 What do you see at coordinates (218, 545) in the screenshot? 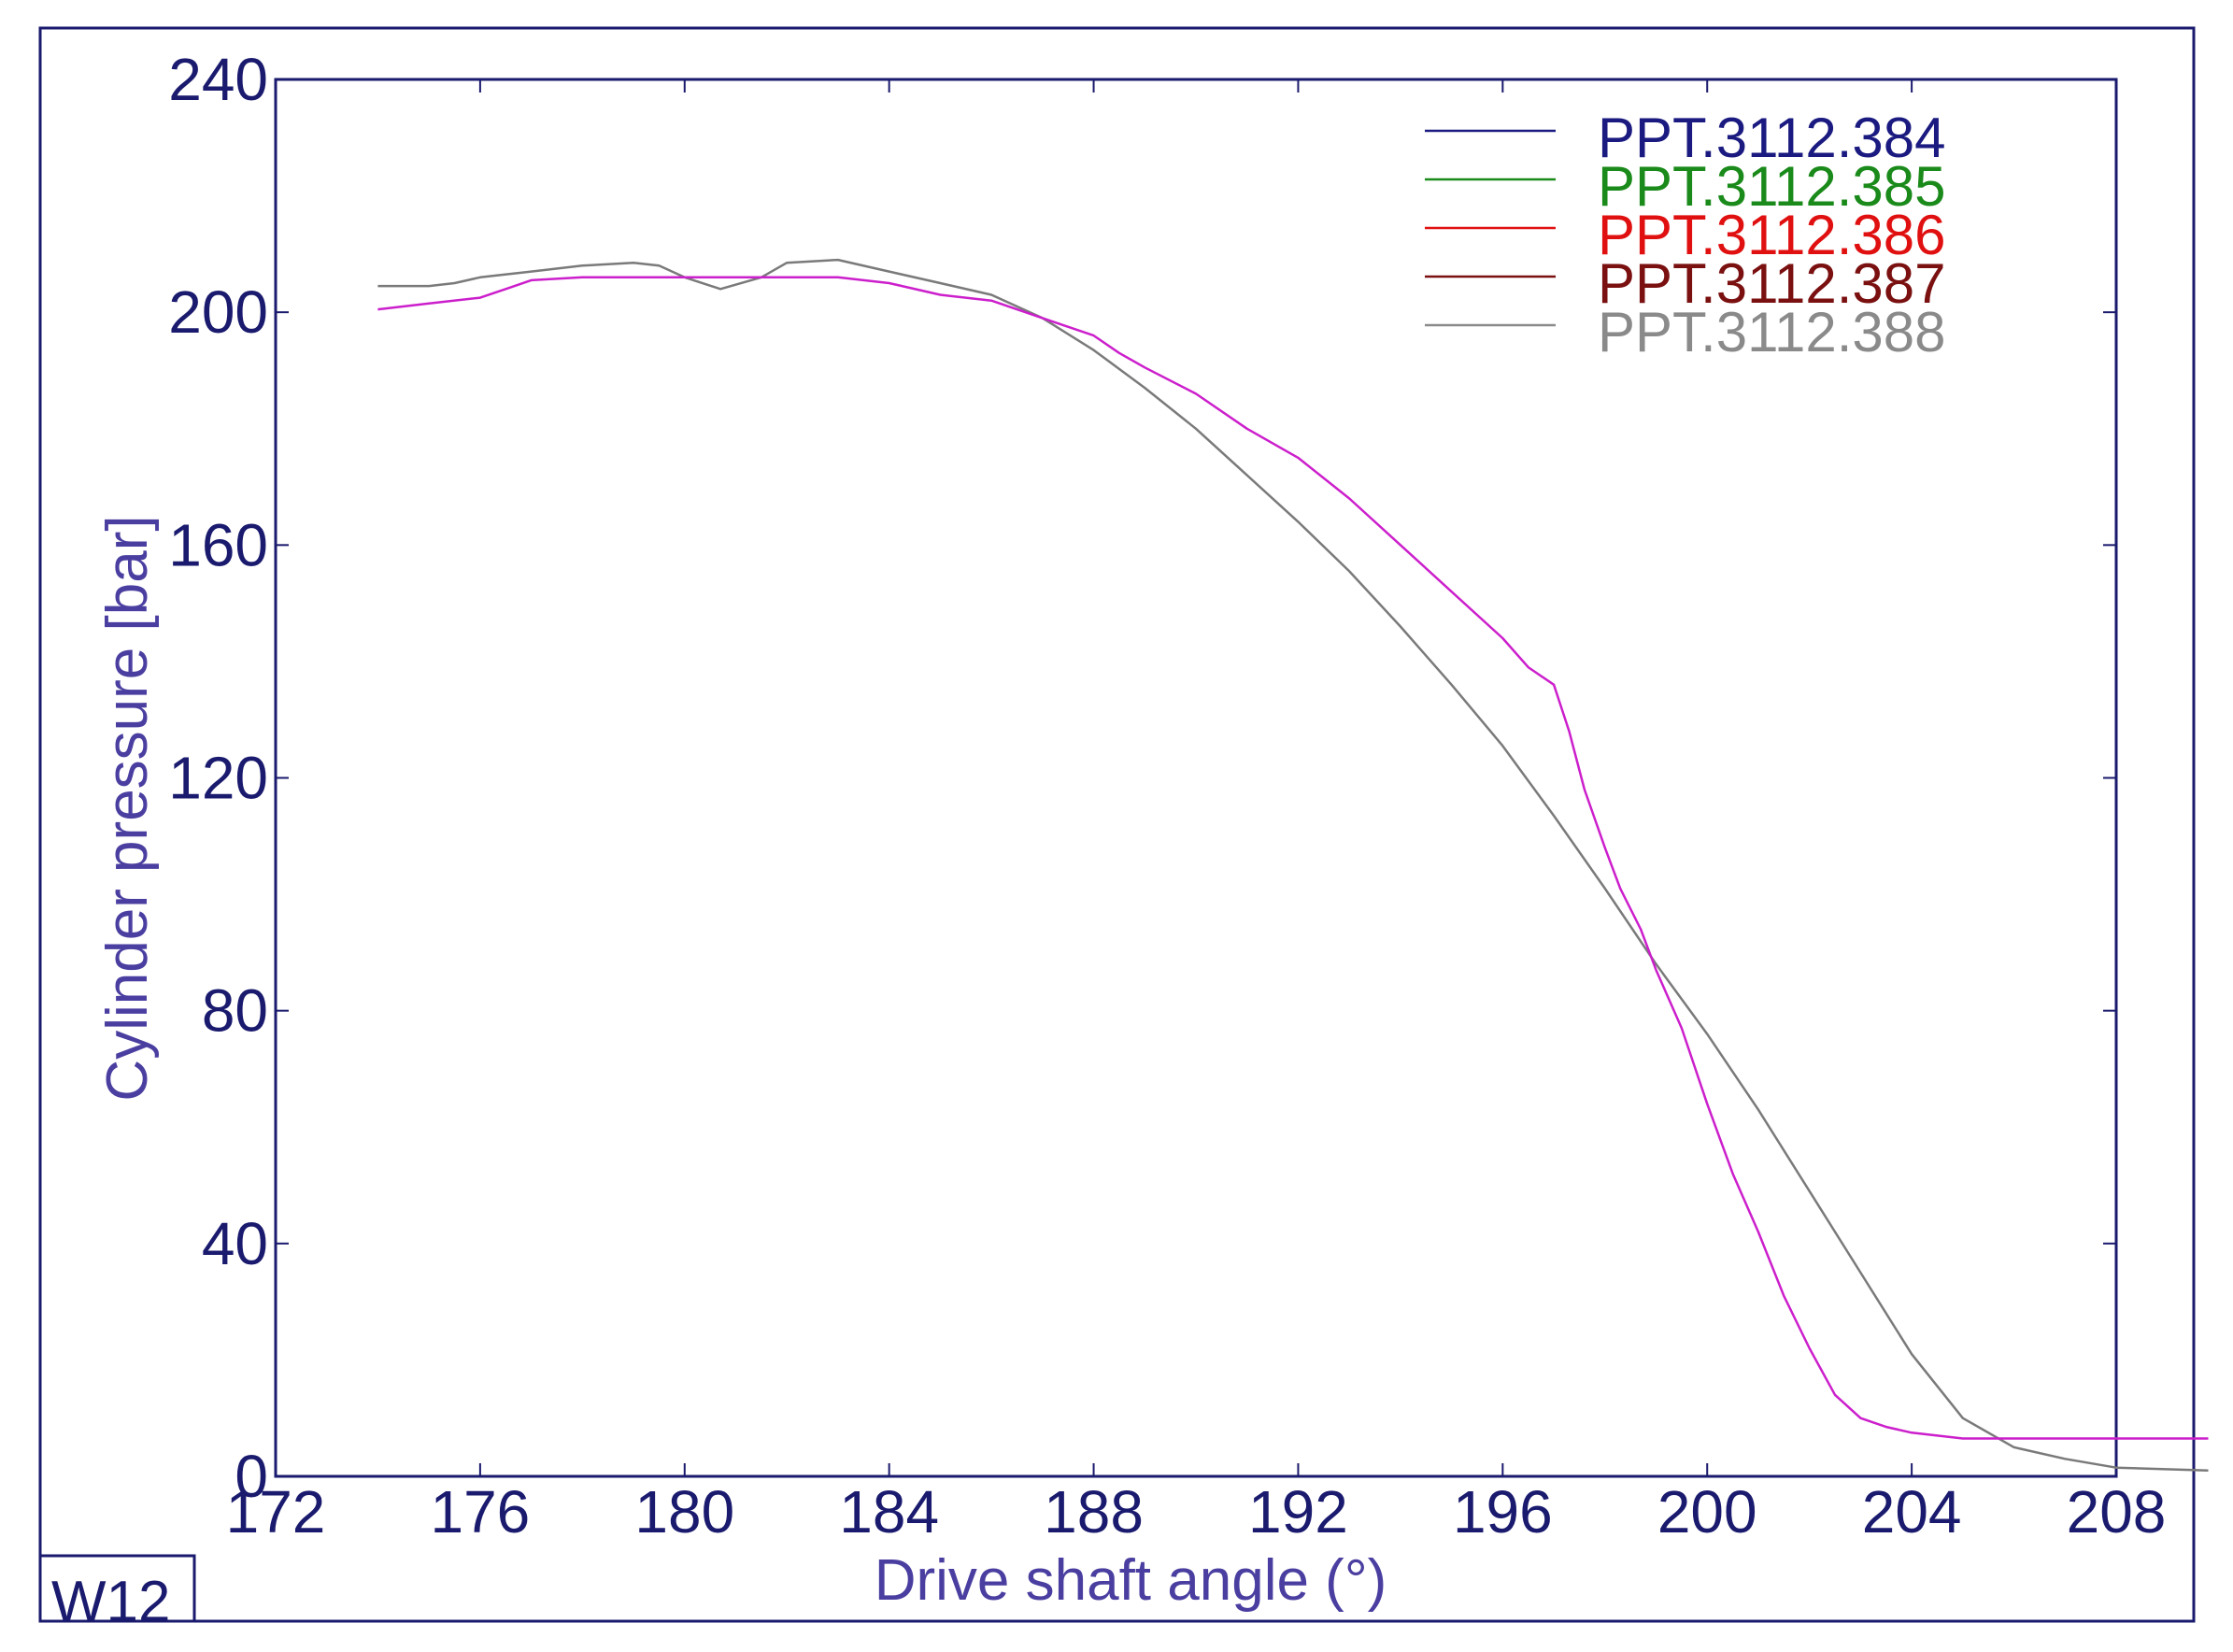
I see `y-tick-label: 160` at bounding box center [218, 545].